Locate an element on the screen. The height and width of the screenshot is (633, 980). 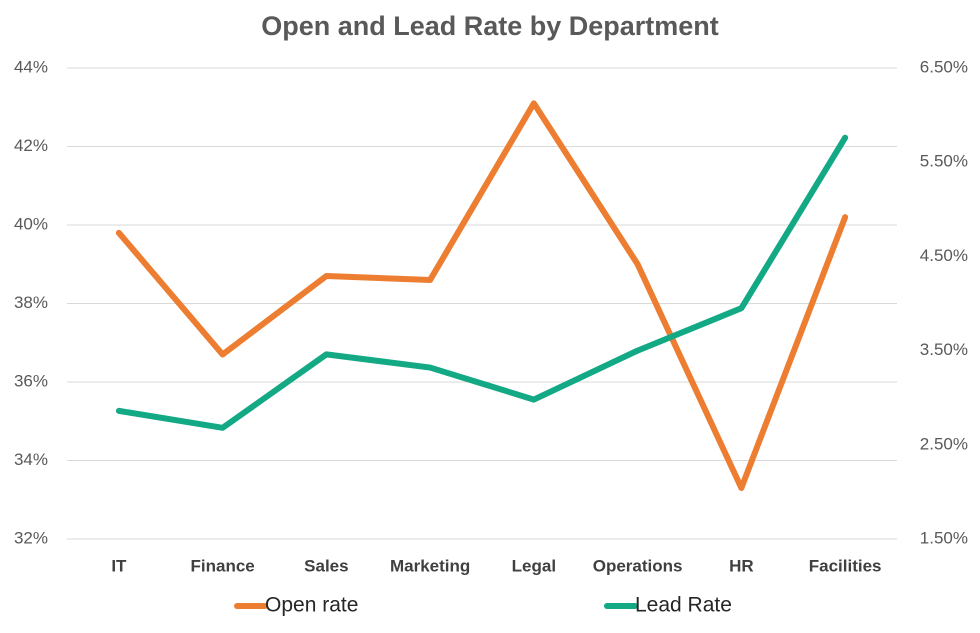
y2-tick-label: 3.50% is located at coordinates (944, 349).